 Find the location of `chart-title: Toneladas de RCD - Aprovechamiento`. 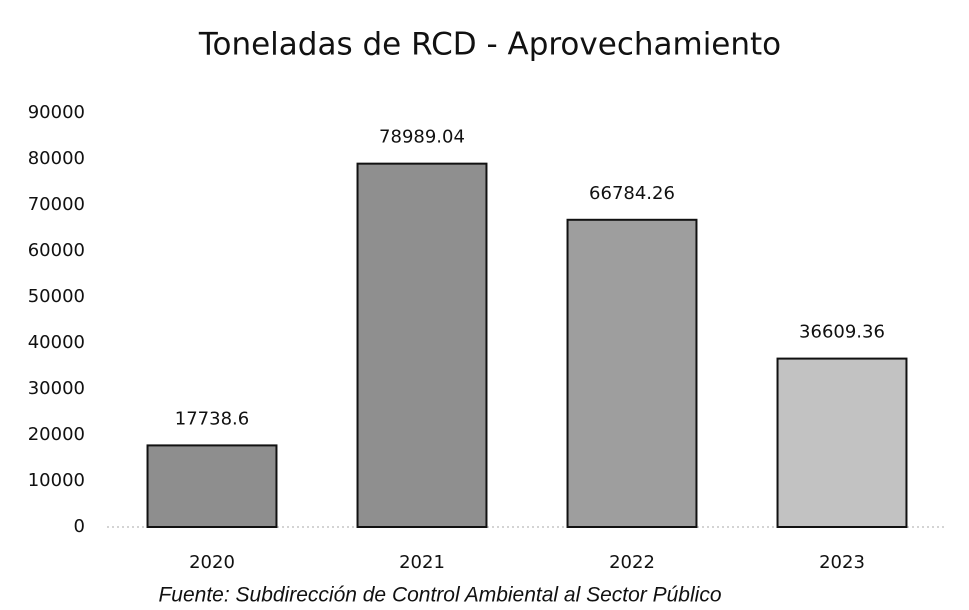

chart-title: Toneladas de RCD - Aprovechamiento is located at coordinates (489, 45).